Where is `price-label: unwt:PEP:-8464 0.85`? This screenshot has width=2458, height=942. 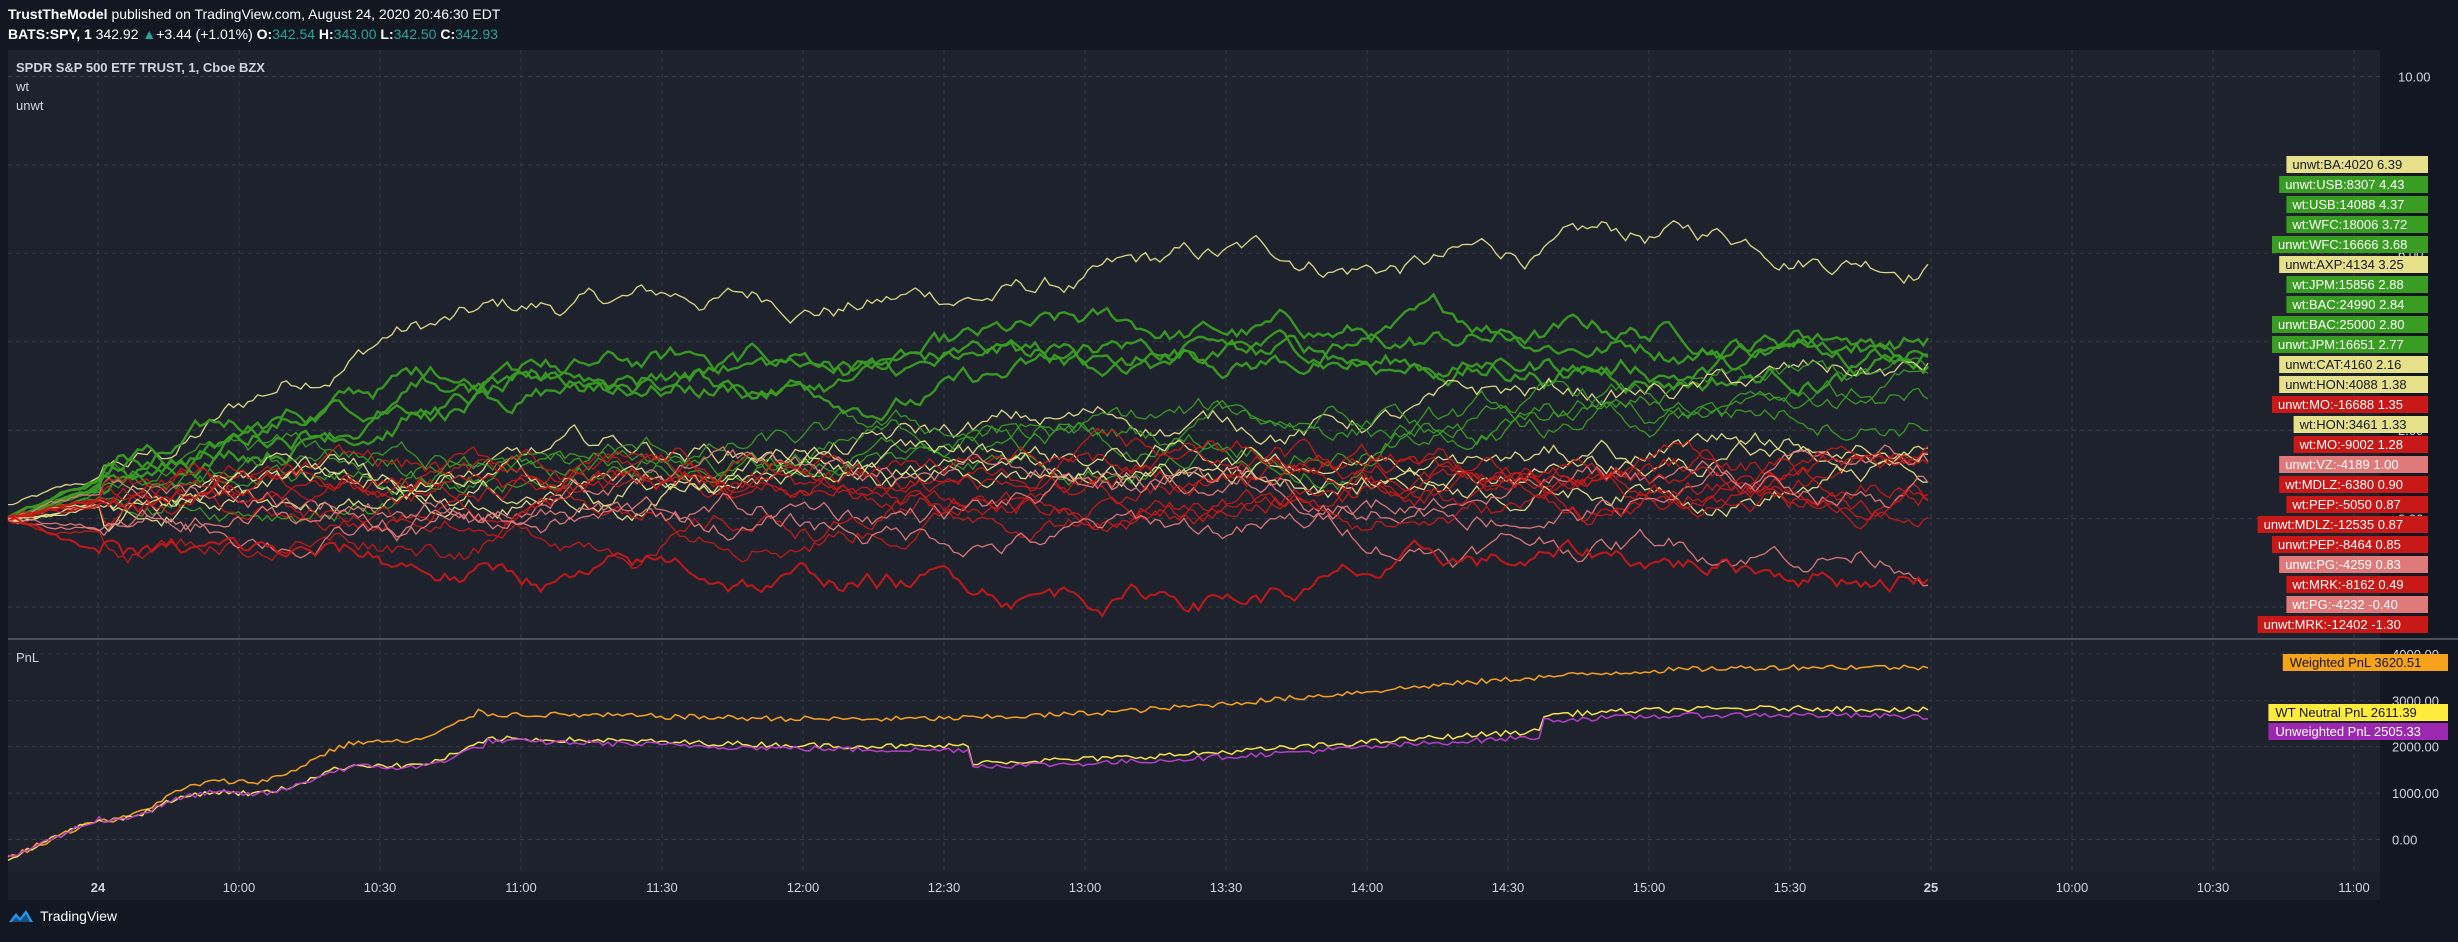 price-label: unwt:PEP:-8464 0.85 is located at coordinates (2339, 544).